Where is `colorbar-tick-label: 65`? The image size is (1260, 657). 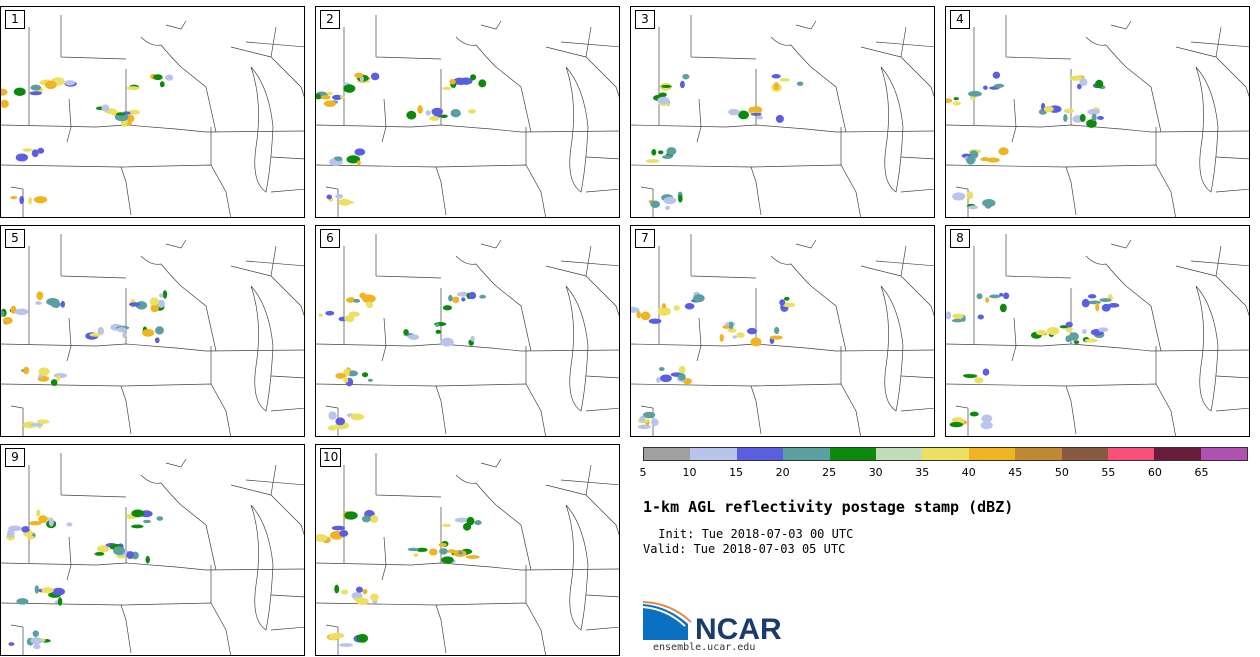
colorbar-tick-label: 65 is located at coordinates (1201, 472).